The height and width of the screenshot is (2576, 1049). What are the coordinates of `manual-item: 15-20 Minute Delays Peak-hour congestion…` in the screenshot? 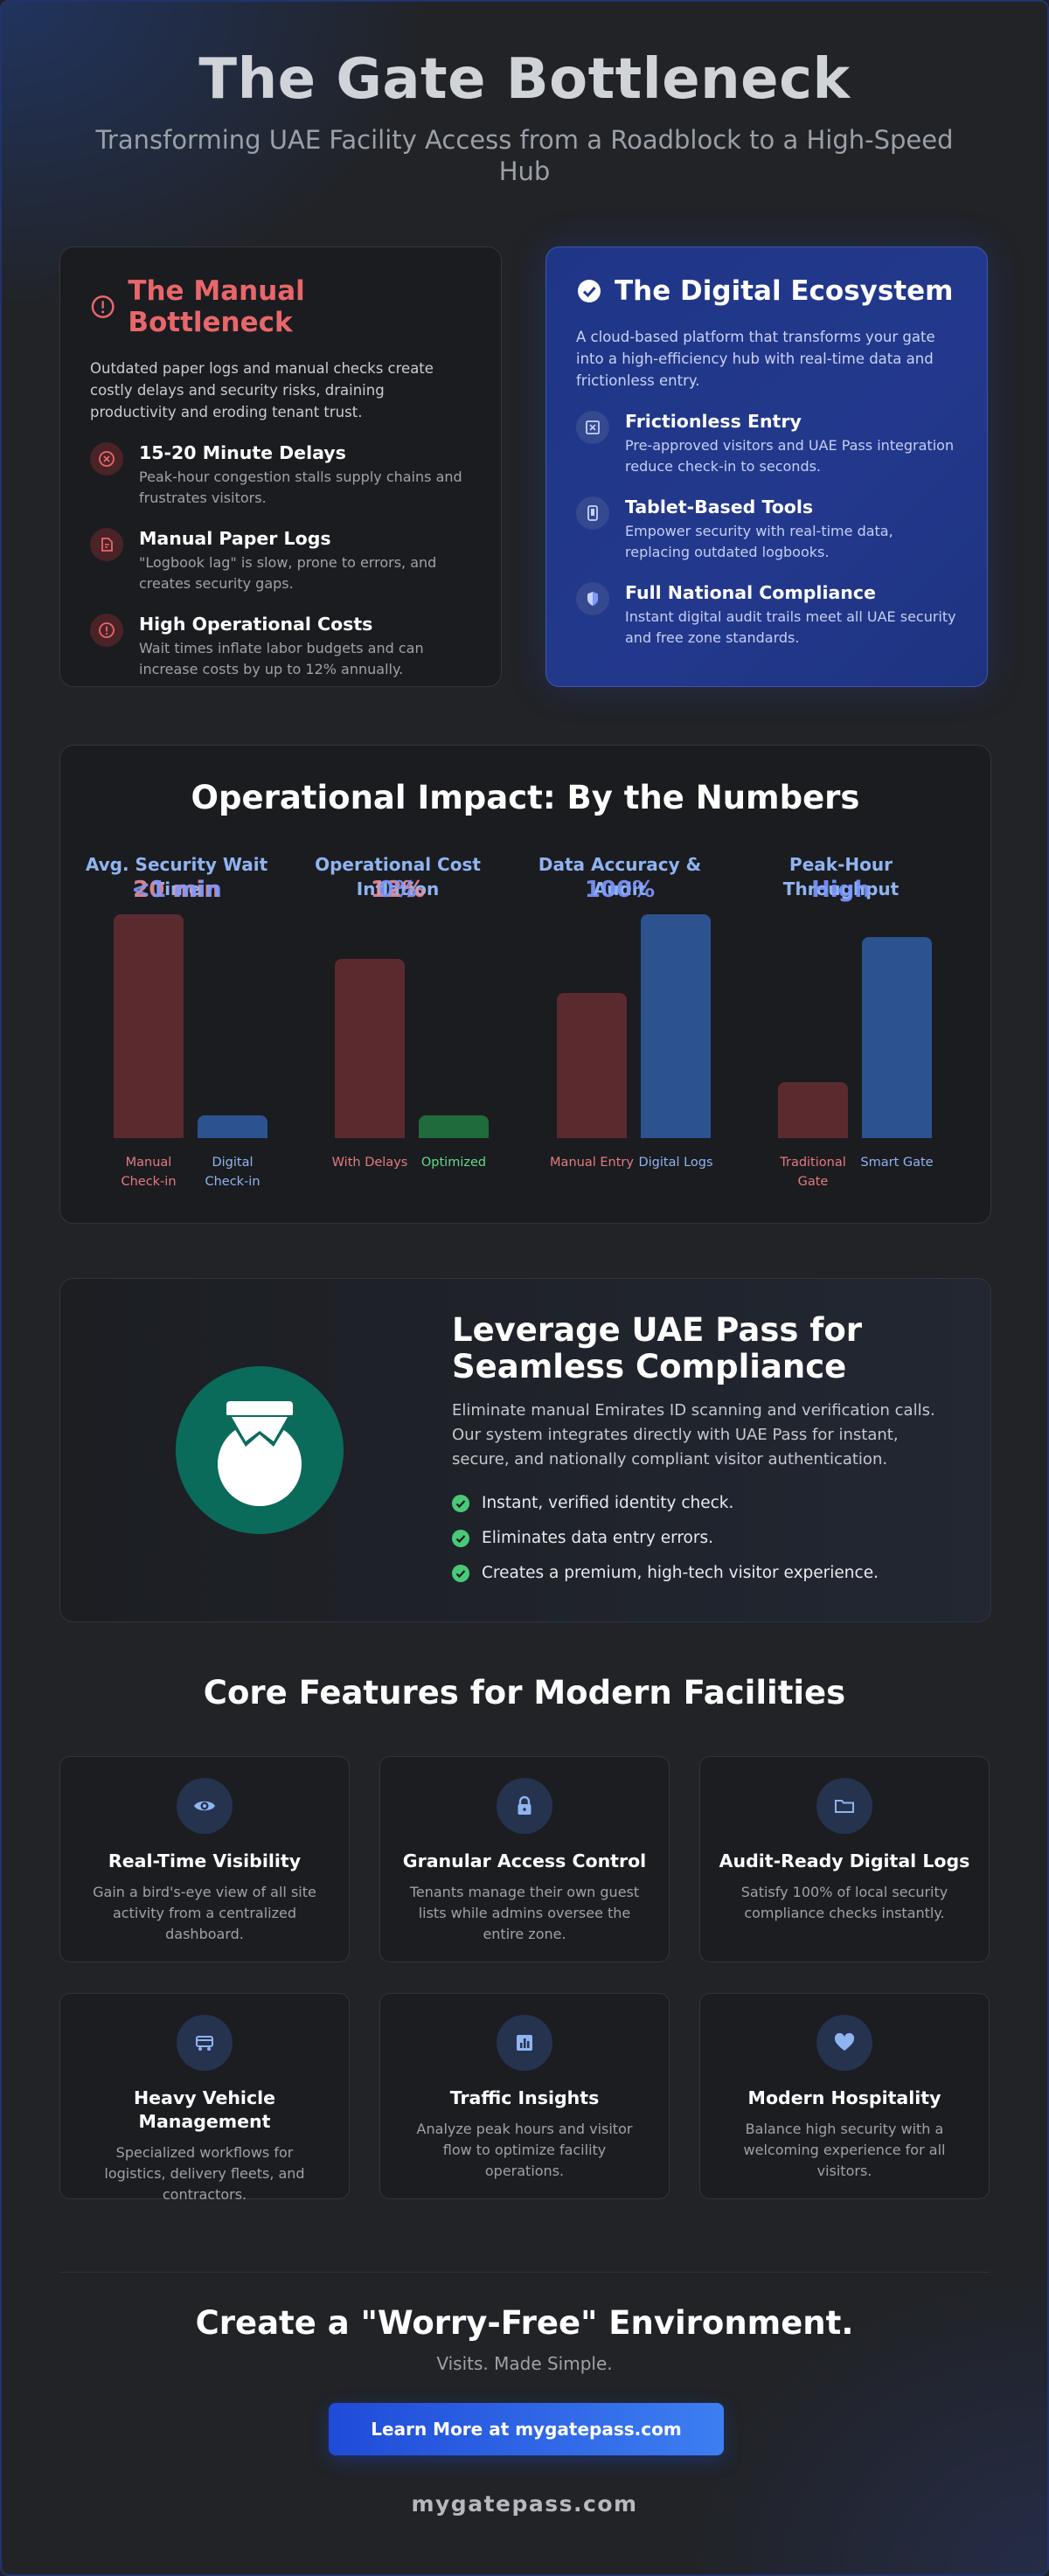 It's located at (280, 475).